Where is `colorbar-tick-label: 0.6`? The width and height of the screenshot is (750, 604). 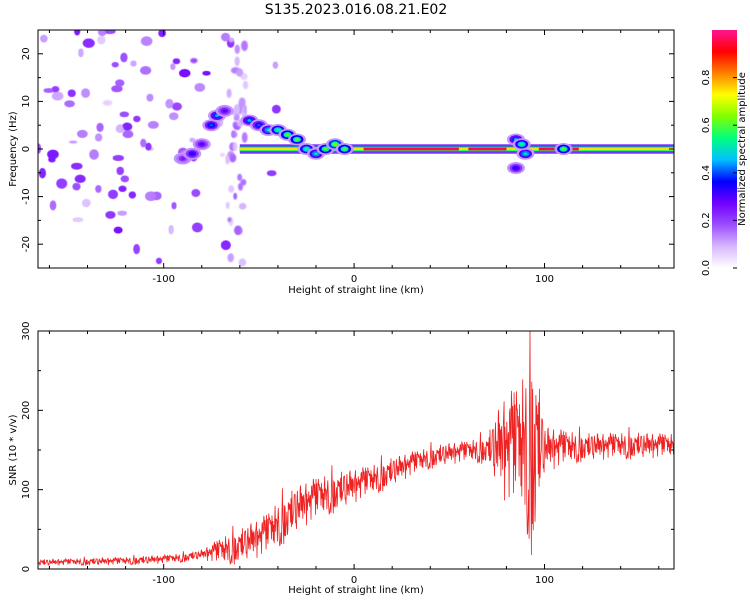
colorbar-tick-label: 0.6 is located at coordinates (706, 125).